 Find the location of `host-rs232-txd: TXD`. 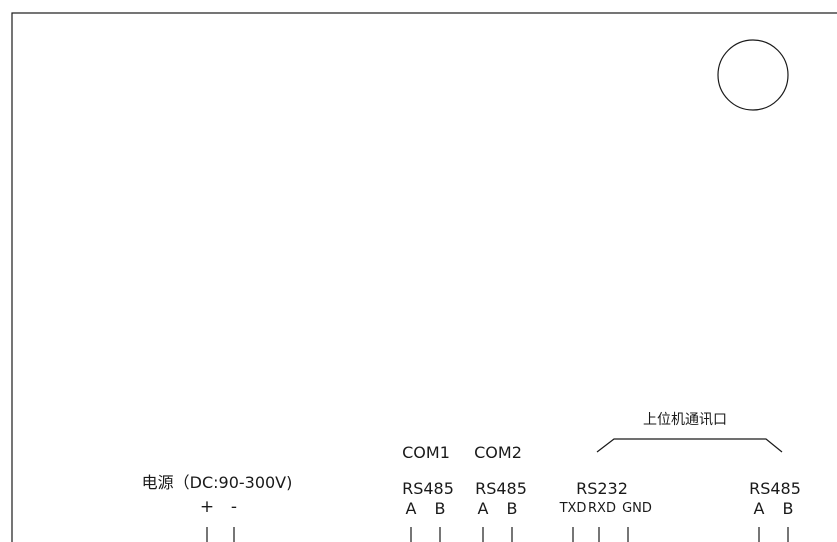

host-rs232-txd: TXD is located at coordinates (573, 508).